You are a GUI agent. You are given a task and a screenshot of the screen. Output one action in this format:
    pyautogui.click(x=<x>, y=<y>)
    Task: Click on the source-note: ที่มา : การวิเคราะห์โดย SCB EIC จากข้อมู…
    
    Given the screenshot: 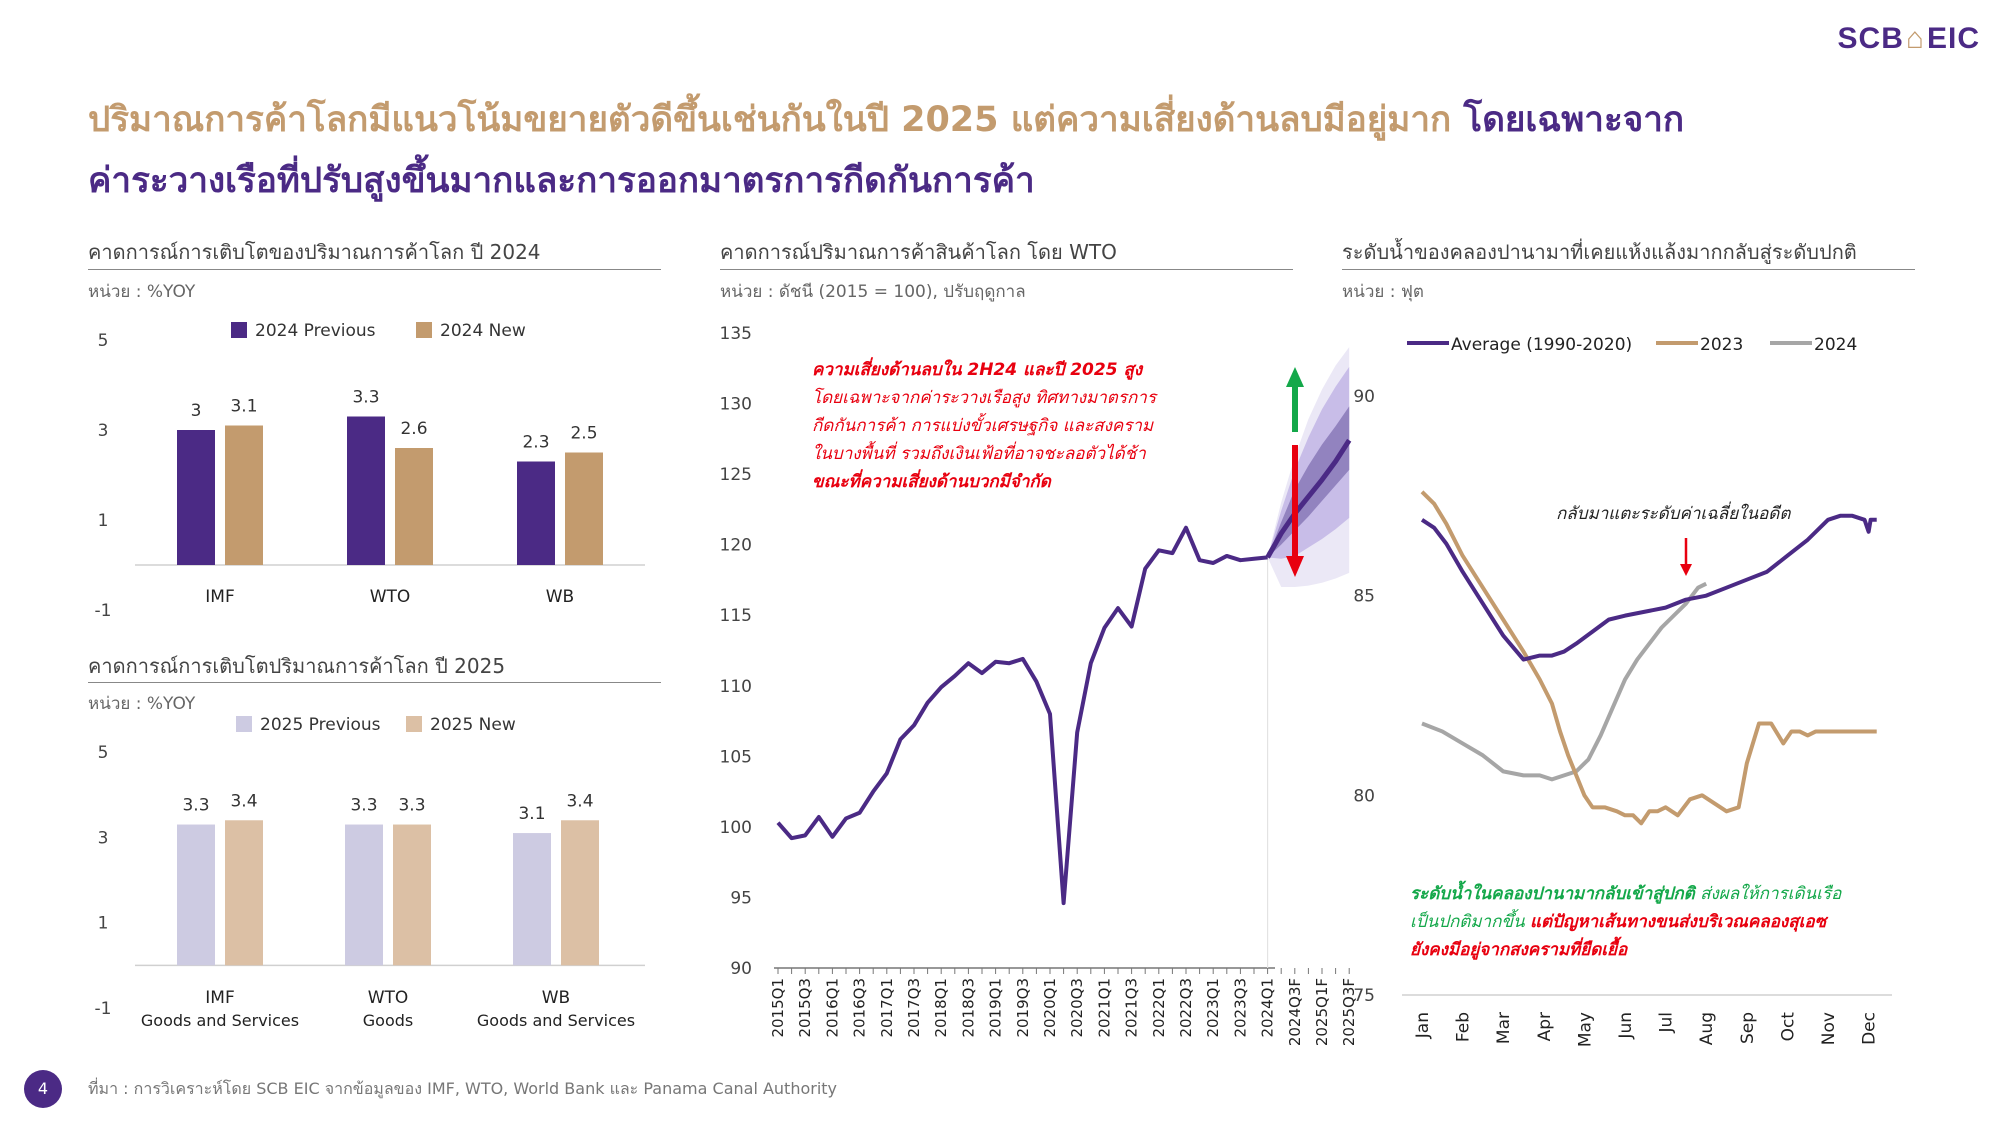 What is the action you would take?
    pyautogui.click(x=463, y=1088)
    